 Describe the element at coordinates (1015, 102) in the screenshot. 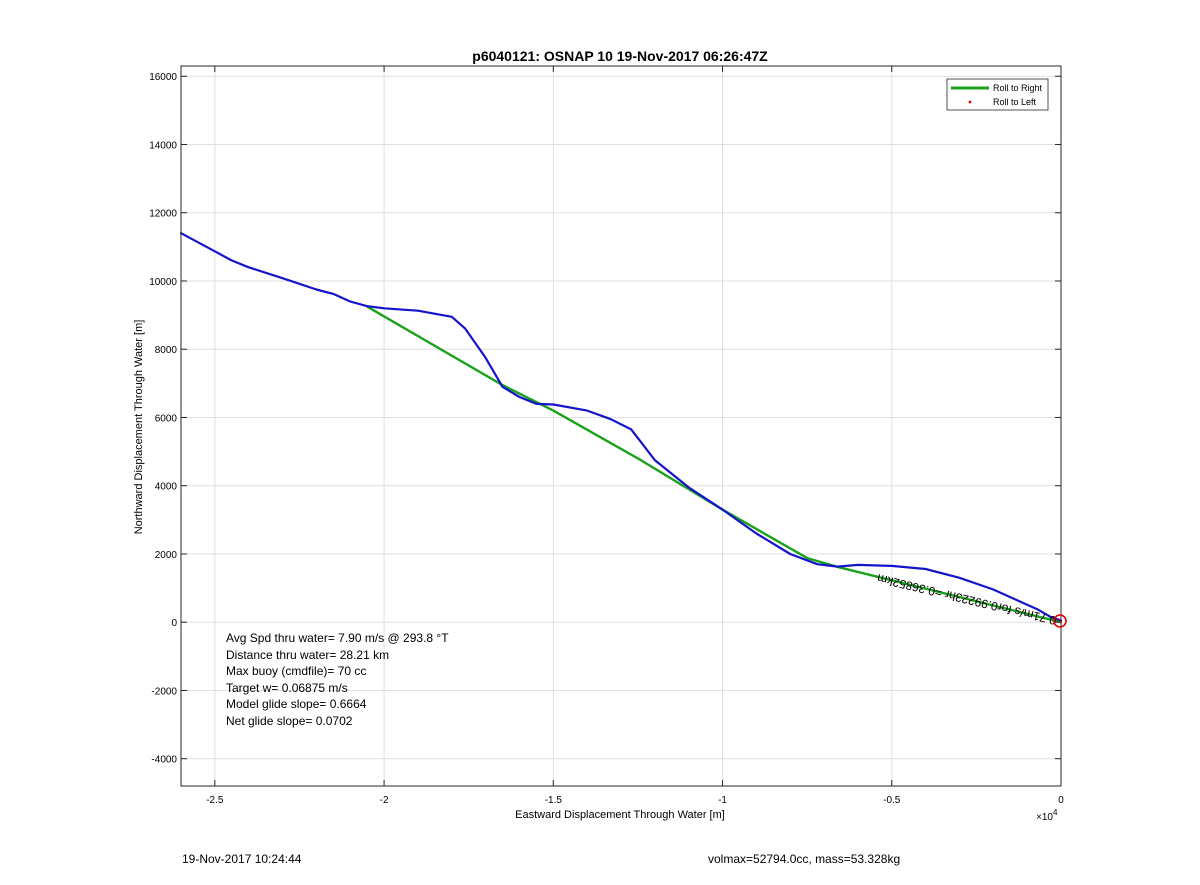

I see `legend-label-roll-left: Roll to Left` at that location.